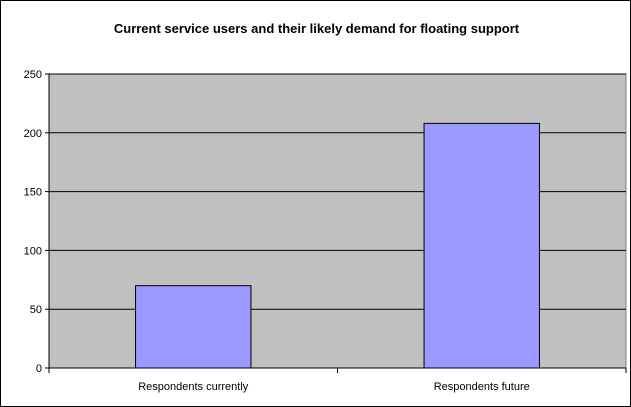  Describe the element at coordinates (193, 387) in the screenshot. I see `x-category-label-0: Respondents currently` at that location.